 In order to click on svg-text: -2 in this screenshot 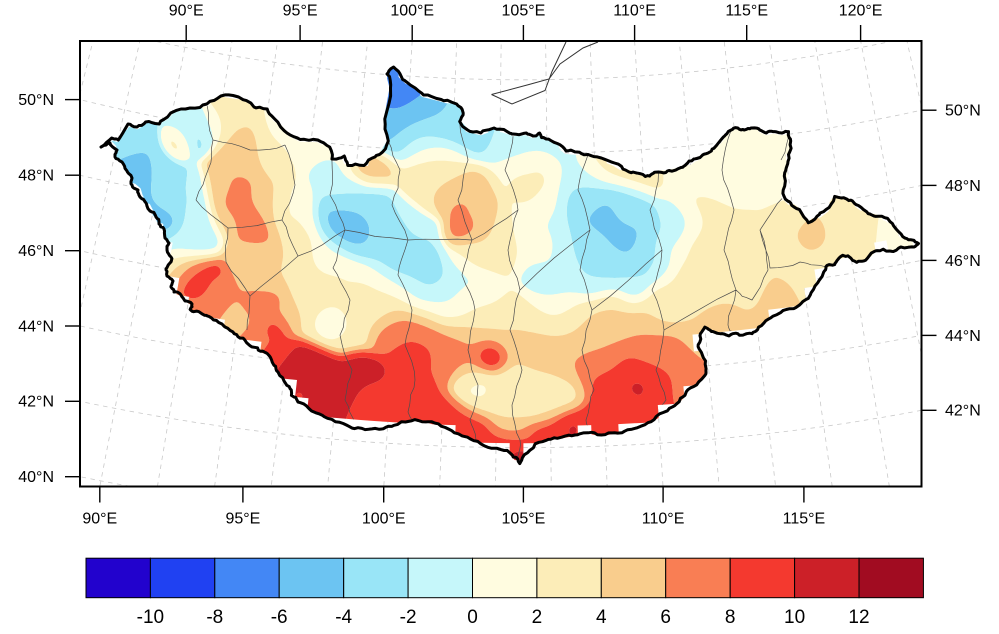, I will do `click(408, 617)`.